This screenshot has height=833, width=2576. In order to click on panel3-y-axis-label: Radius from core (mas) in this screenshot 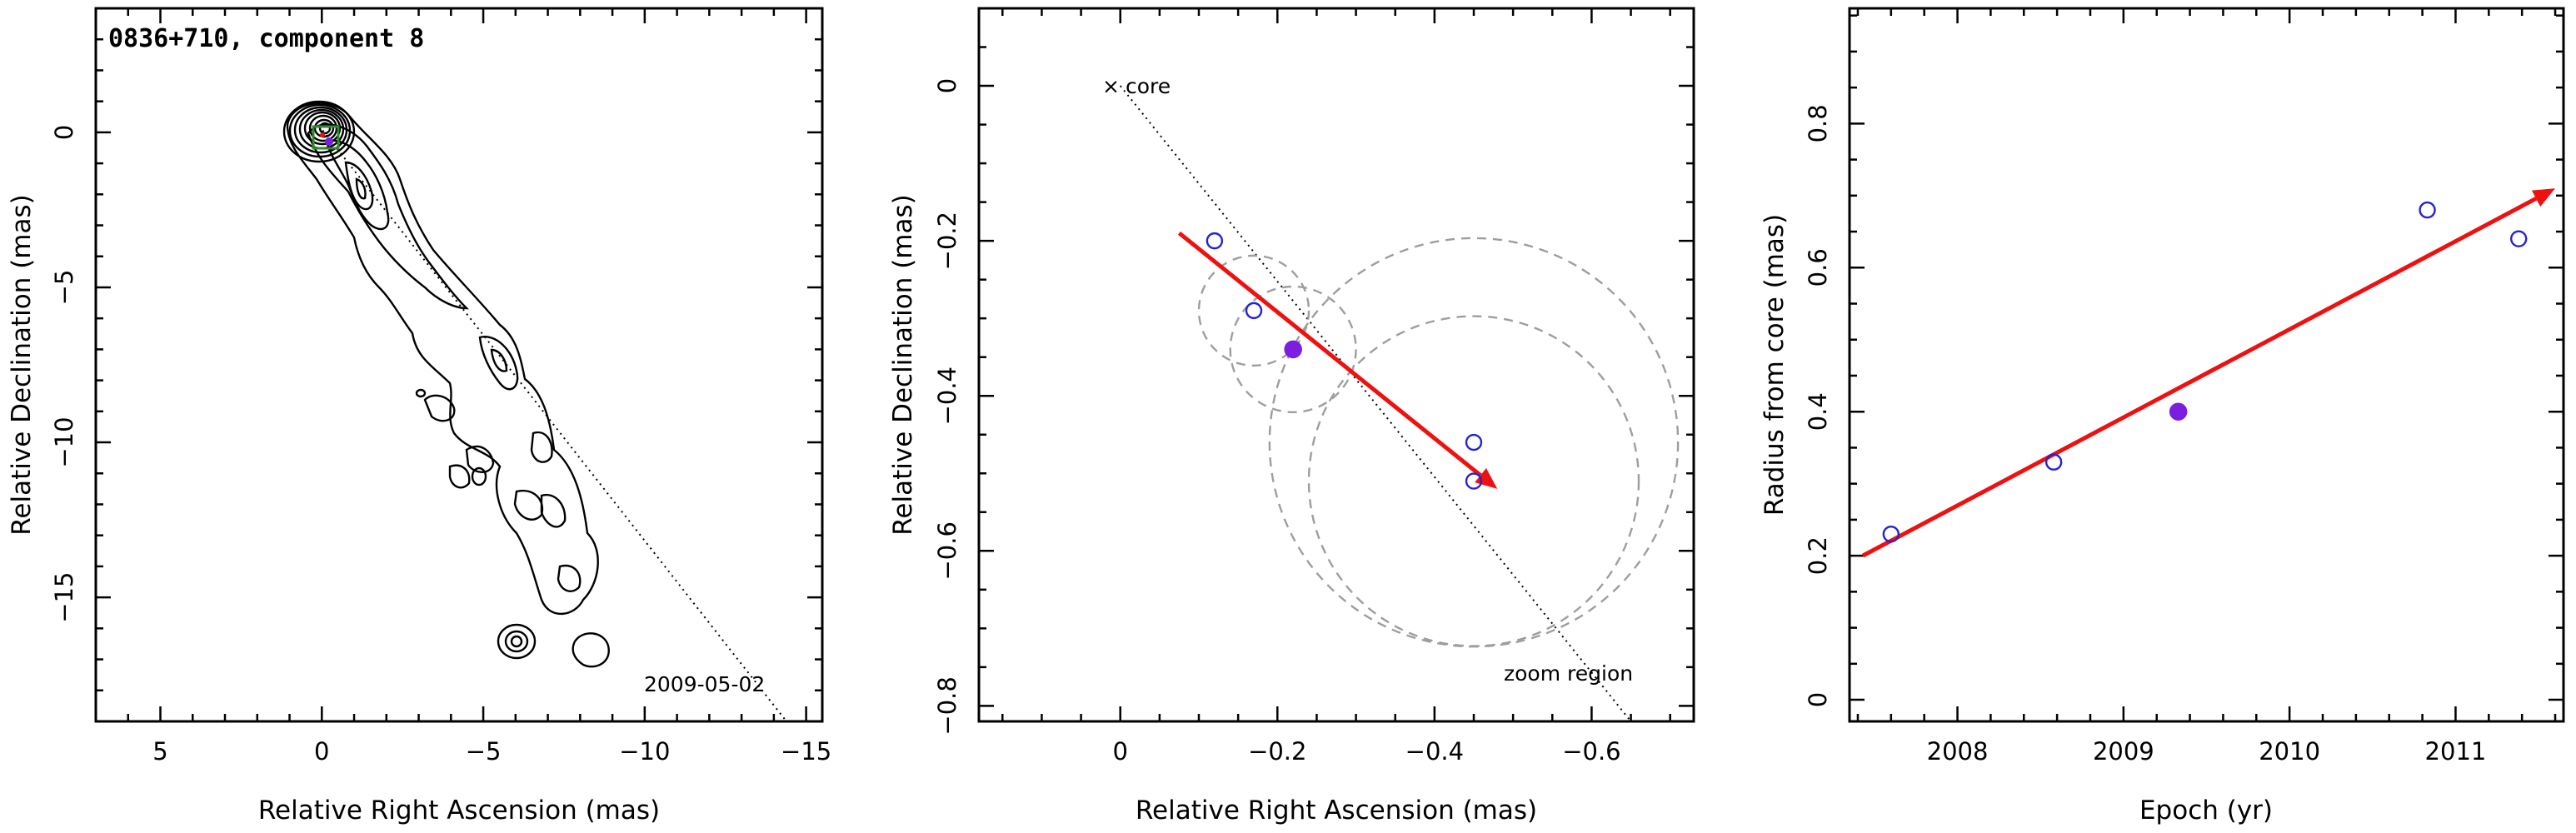, I will do `click(1775, 365)`.